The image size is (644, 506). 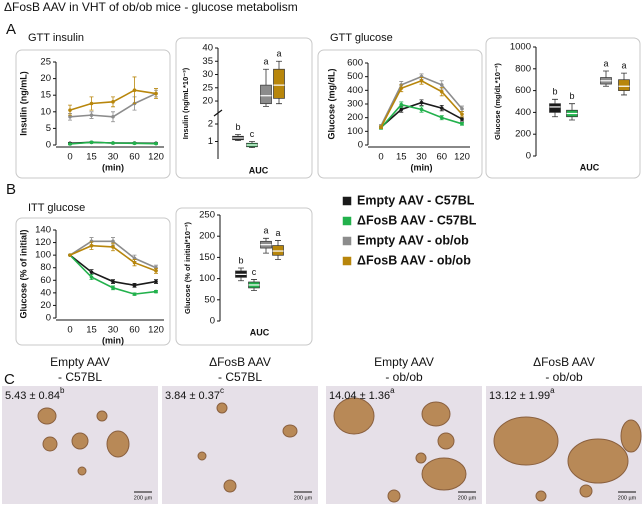 What do you see at coordinates (45, 280) in the screenshot?
I see `y-tick-label: 60` at bounding box center [45, 280].